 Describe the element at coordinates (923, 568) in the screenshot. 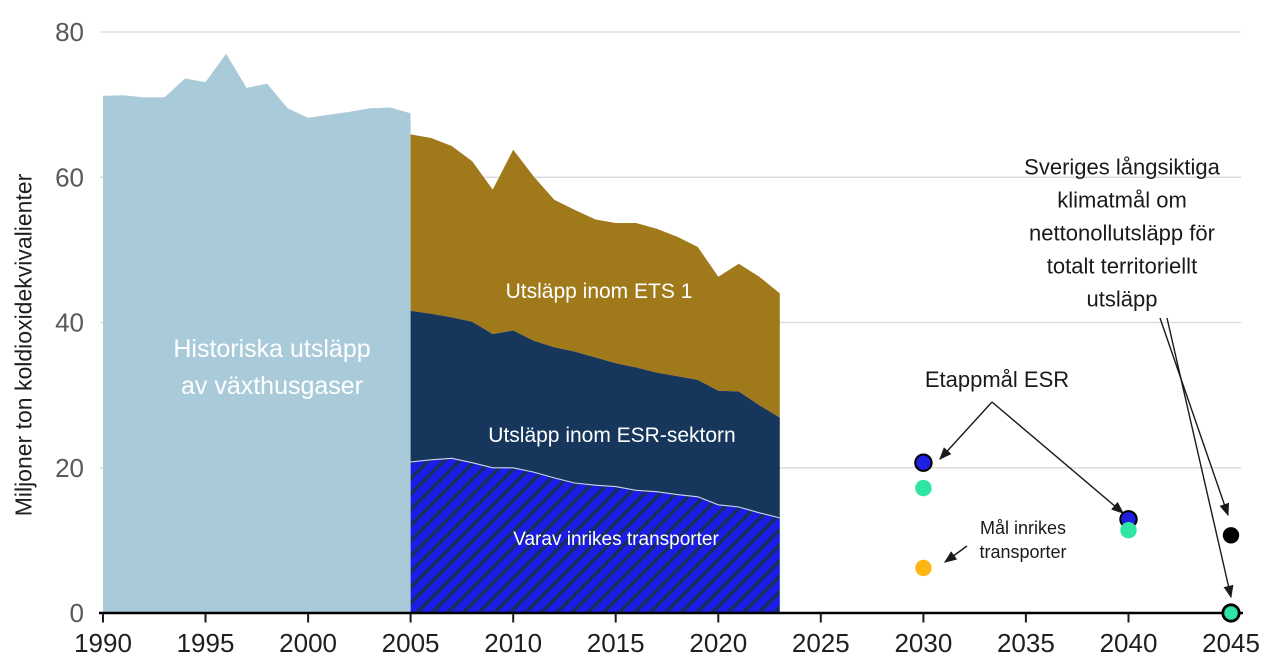

I see `target-marker-2030-6.2` at that location.